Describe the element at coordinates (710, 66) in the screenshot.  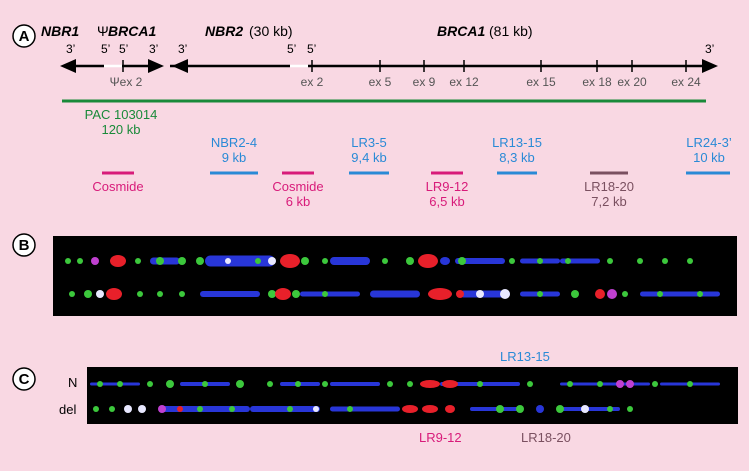
I see `brca1-arrowhead` at that location.